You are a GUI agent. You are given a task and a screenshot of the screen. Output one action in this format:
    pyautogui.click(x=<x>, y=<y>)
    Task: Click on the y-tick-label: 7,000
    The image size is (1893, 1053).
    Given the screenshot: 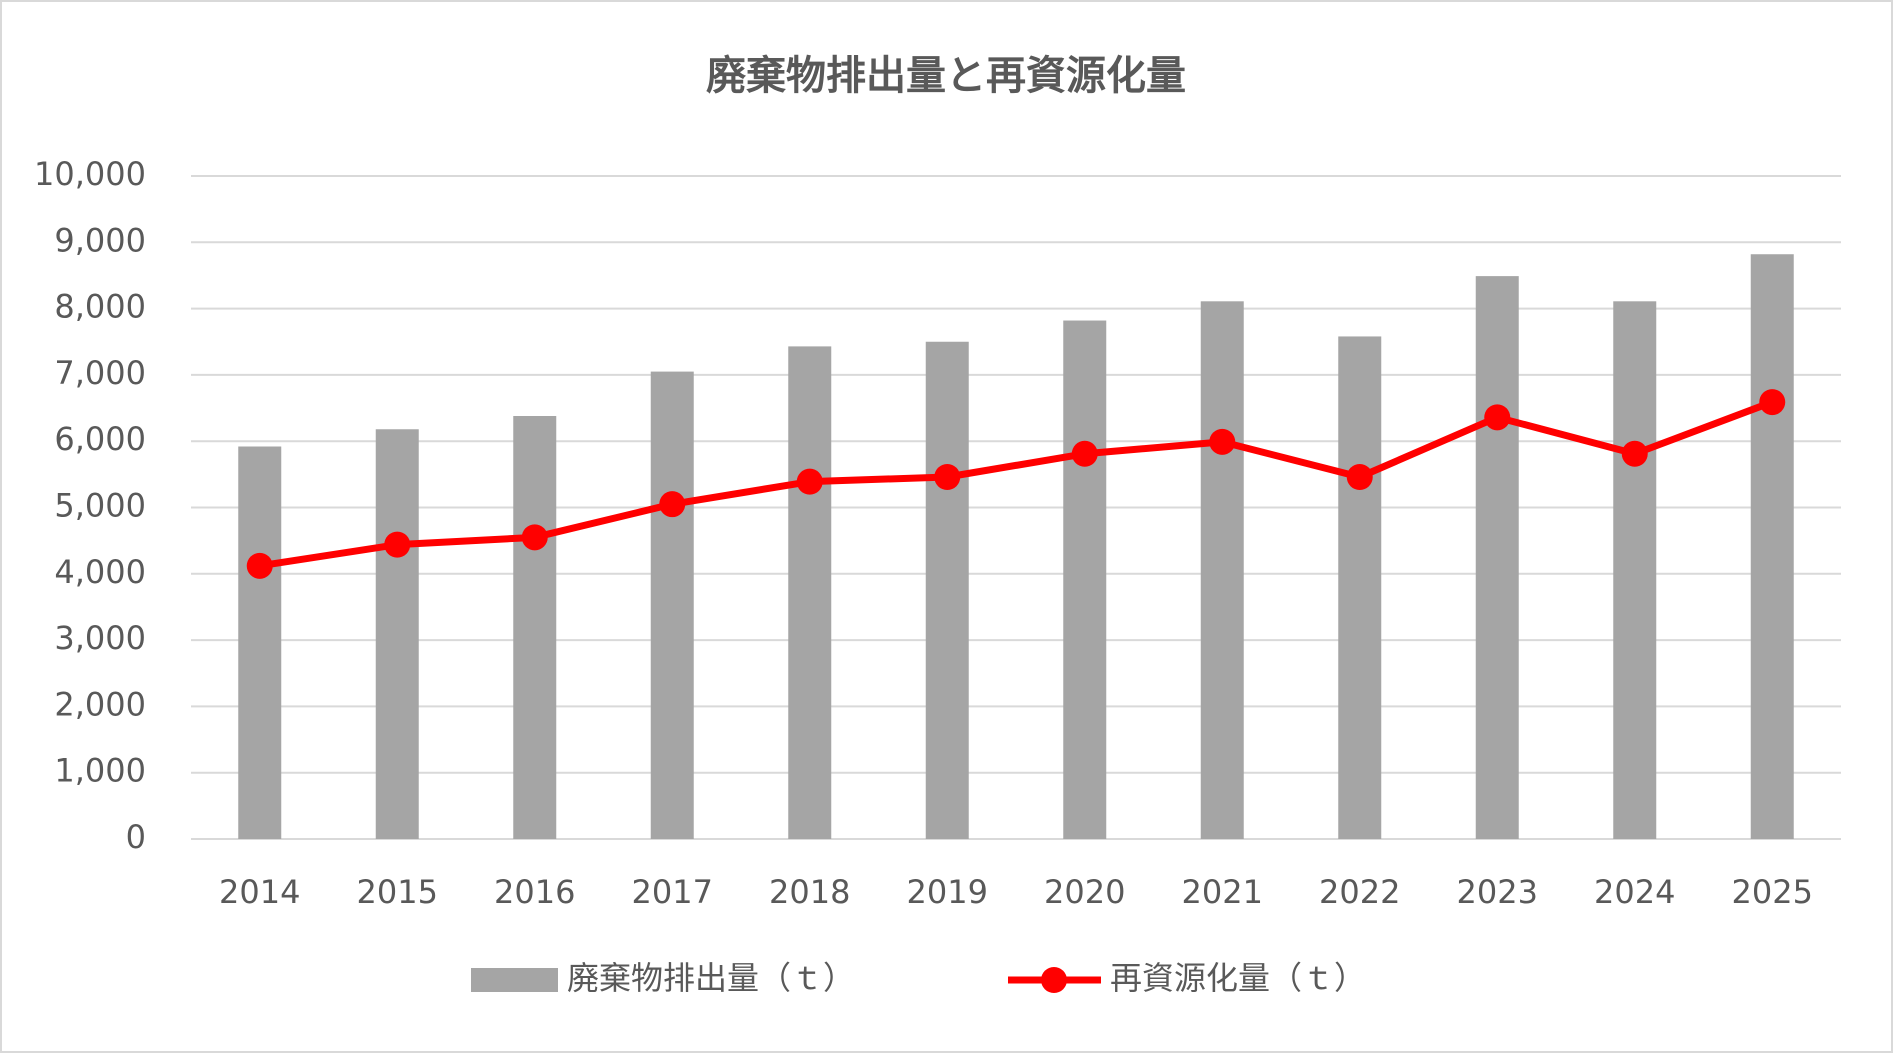 What is the action you would take?
    pyautogui.click(x=100, y=373)
    